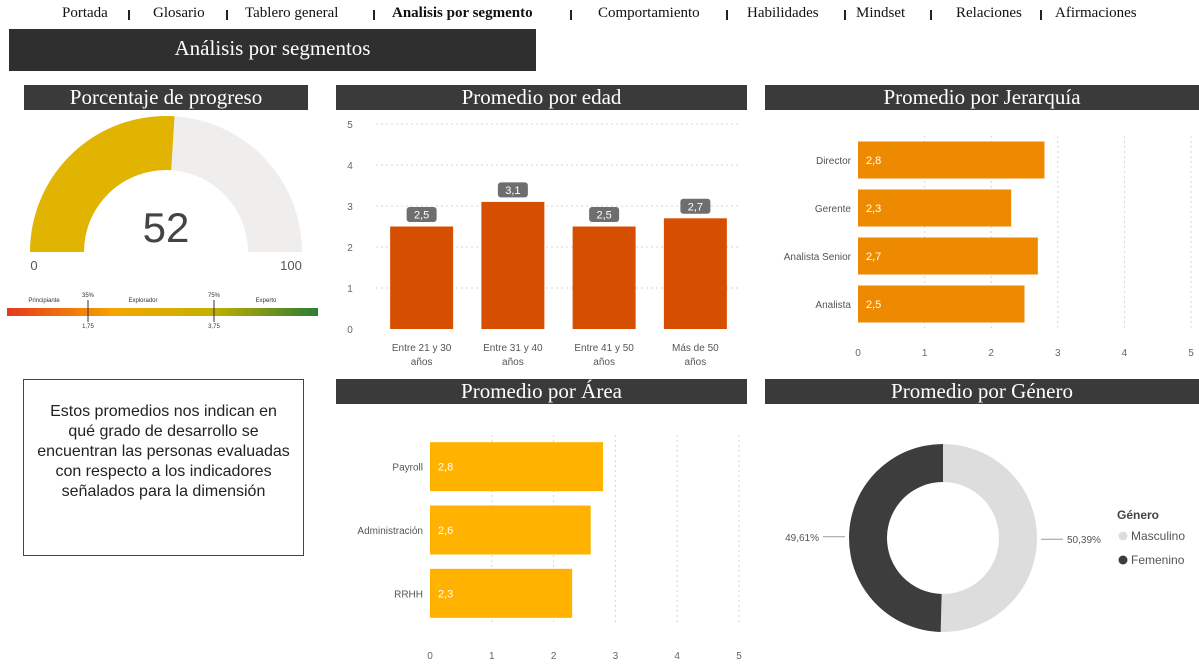 This screenshot has height=669, width=1199. I want to click on gauge-max-label: 100, so click(291, 265).